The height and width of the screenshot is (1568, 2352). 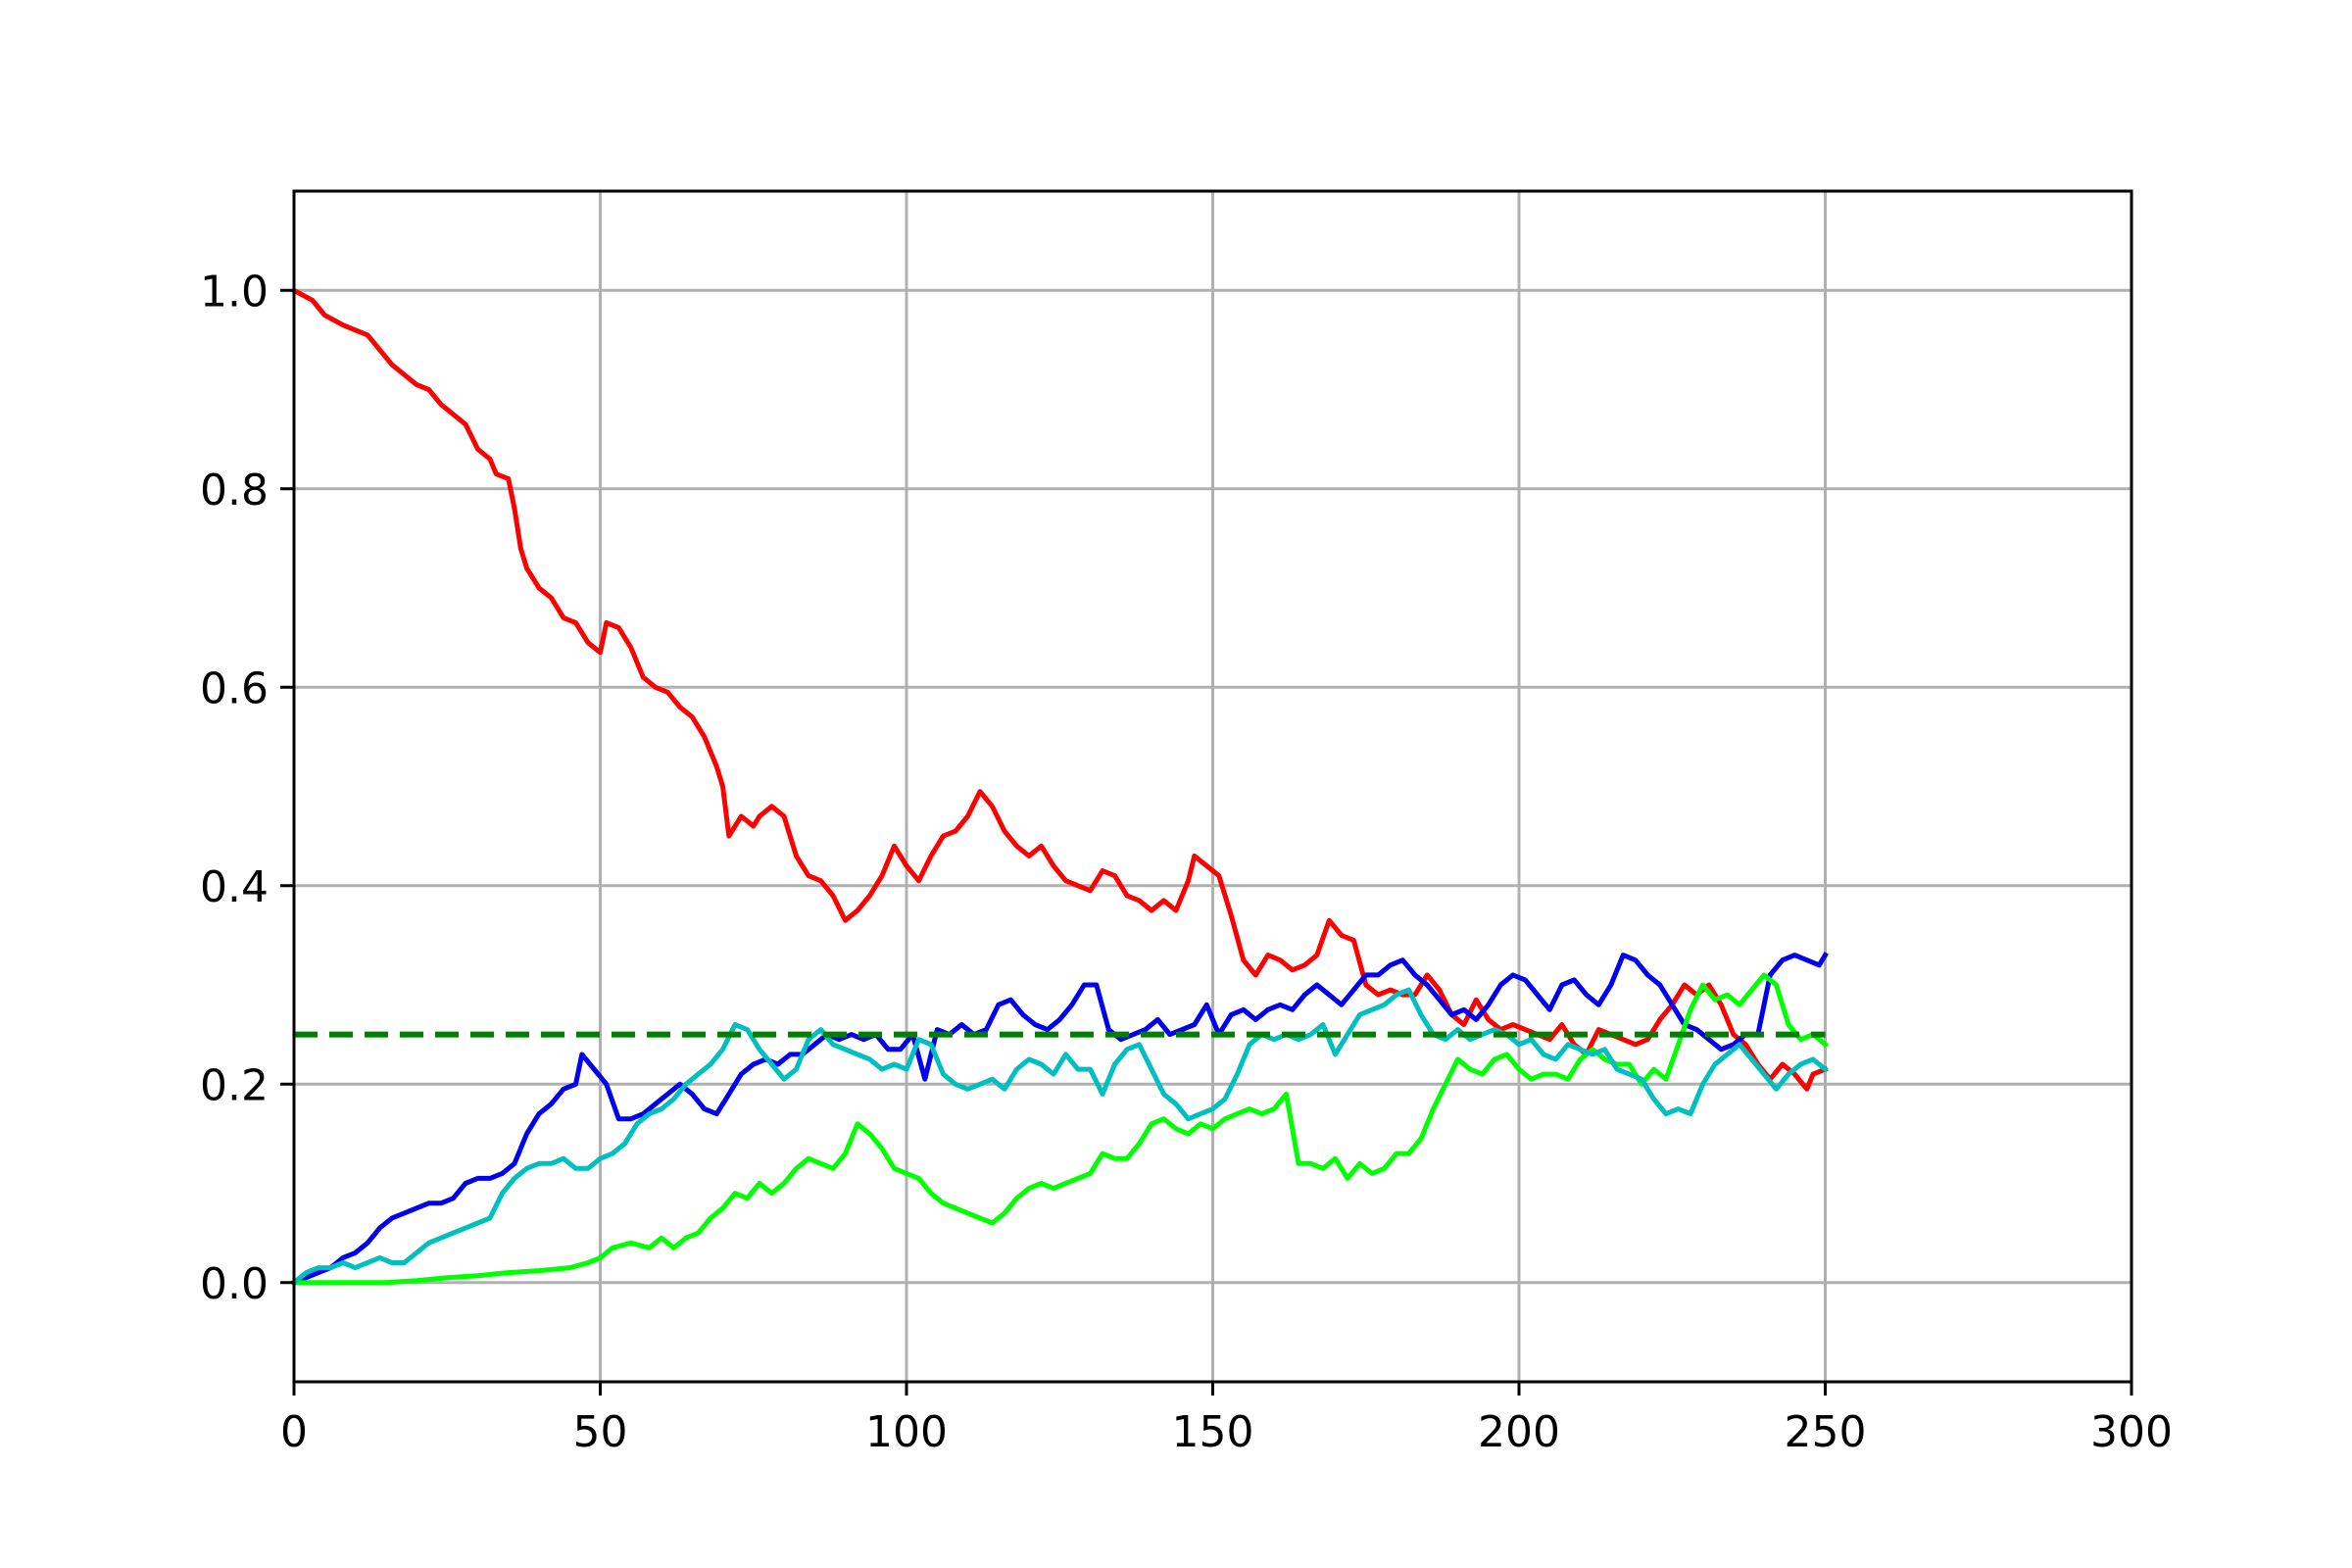 What do you see at coordinates (234, 292) in the screenshot?
I see `y-tick-label: 1.0` at bounding box center [234, 292].